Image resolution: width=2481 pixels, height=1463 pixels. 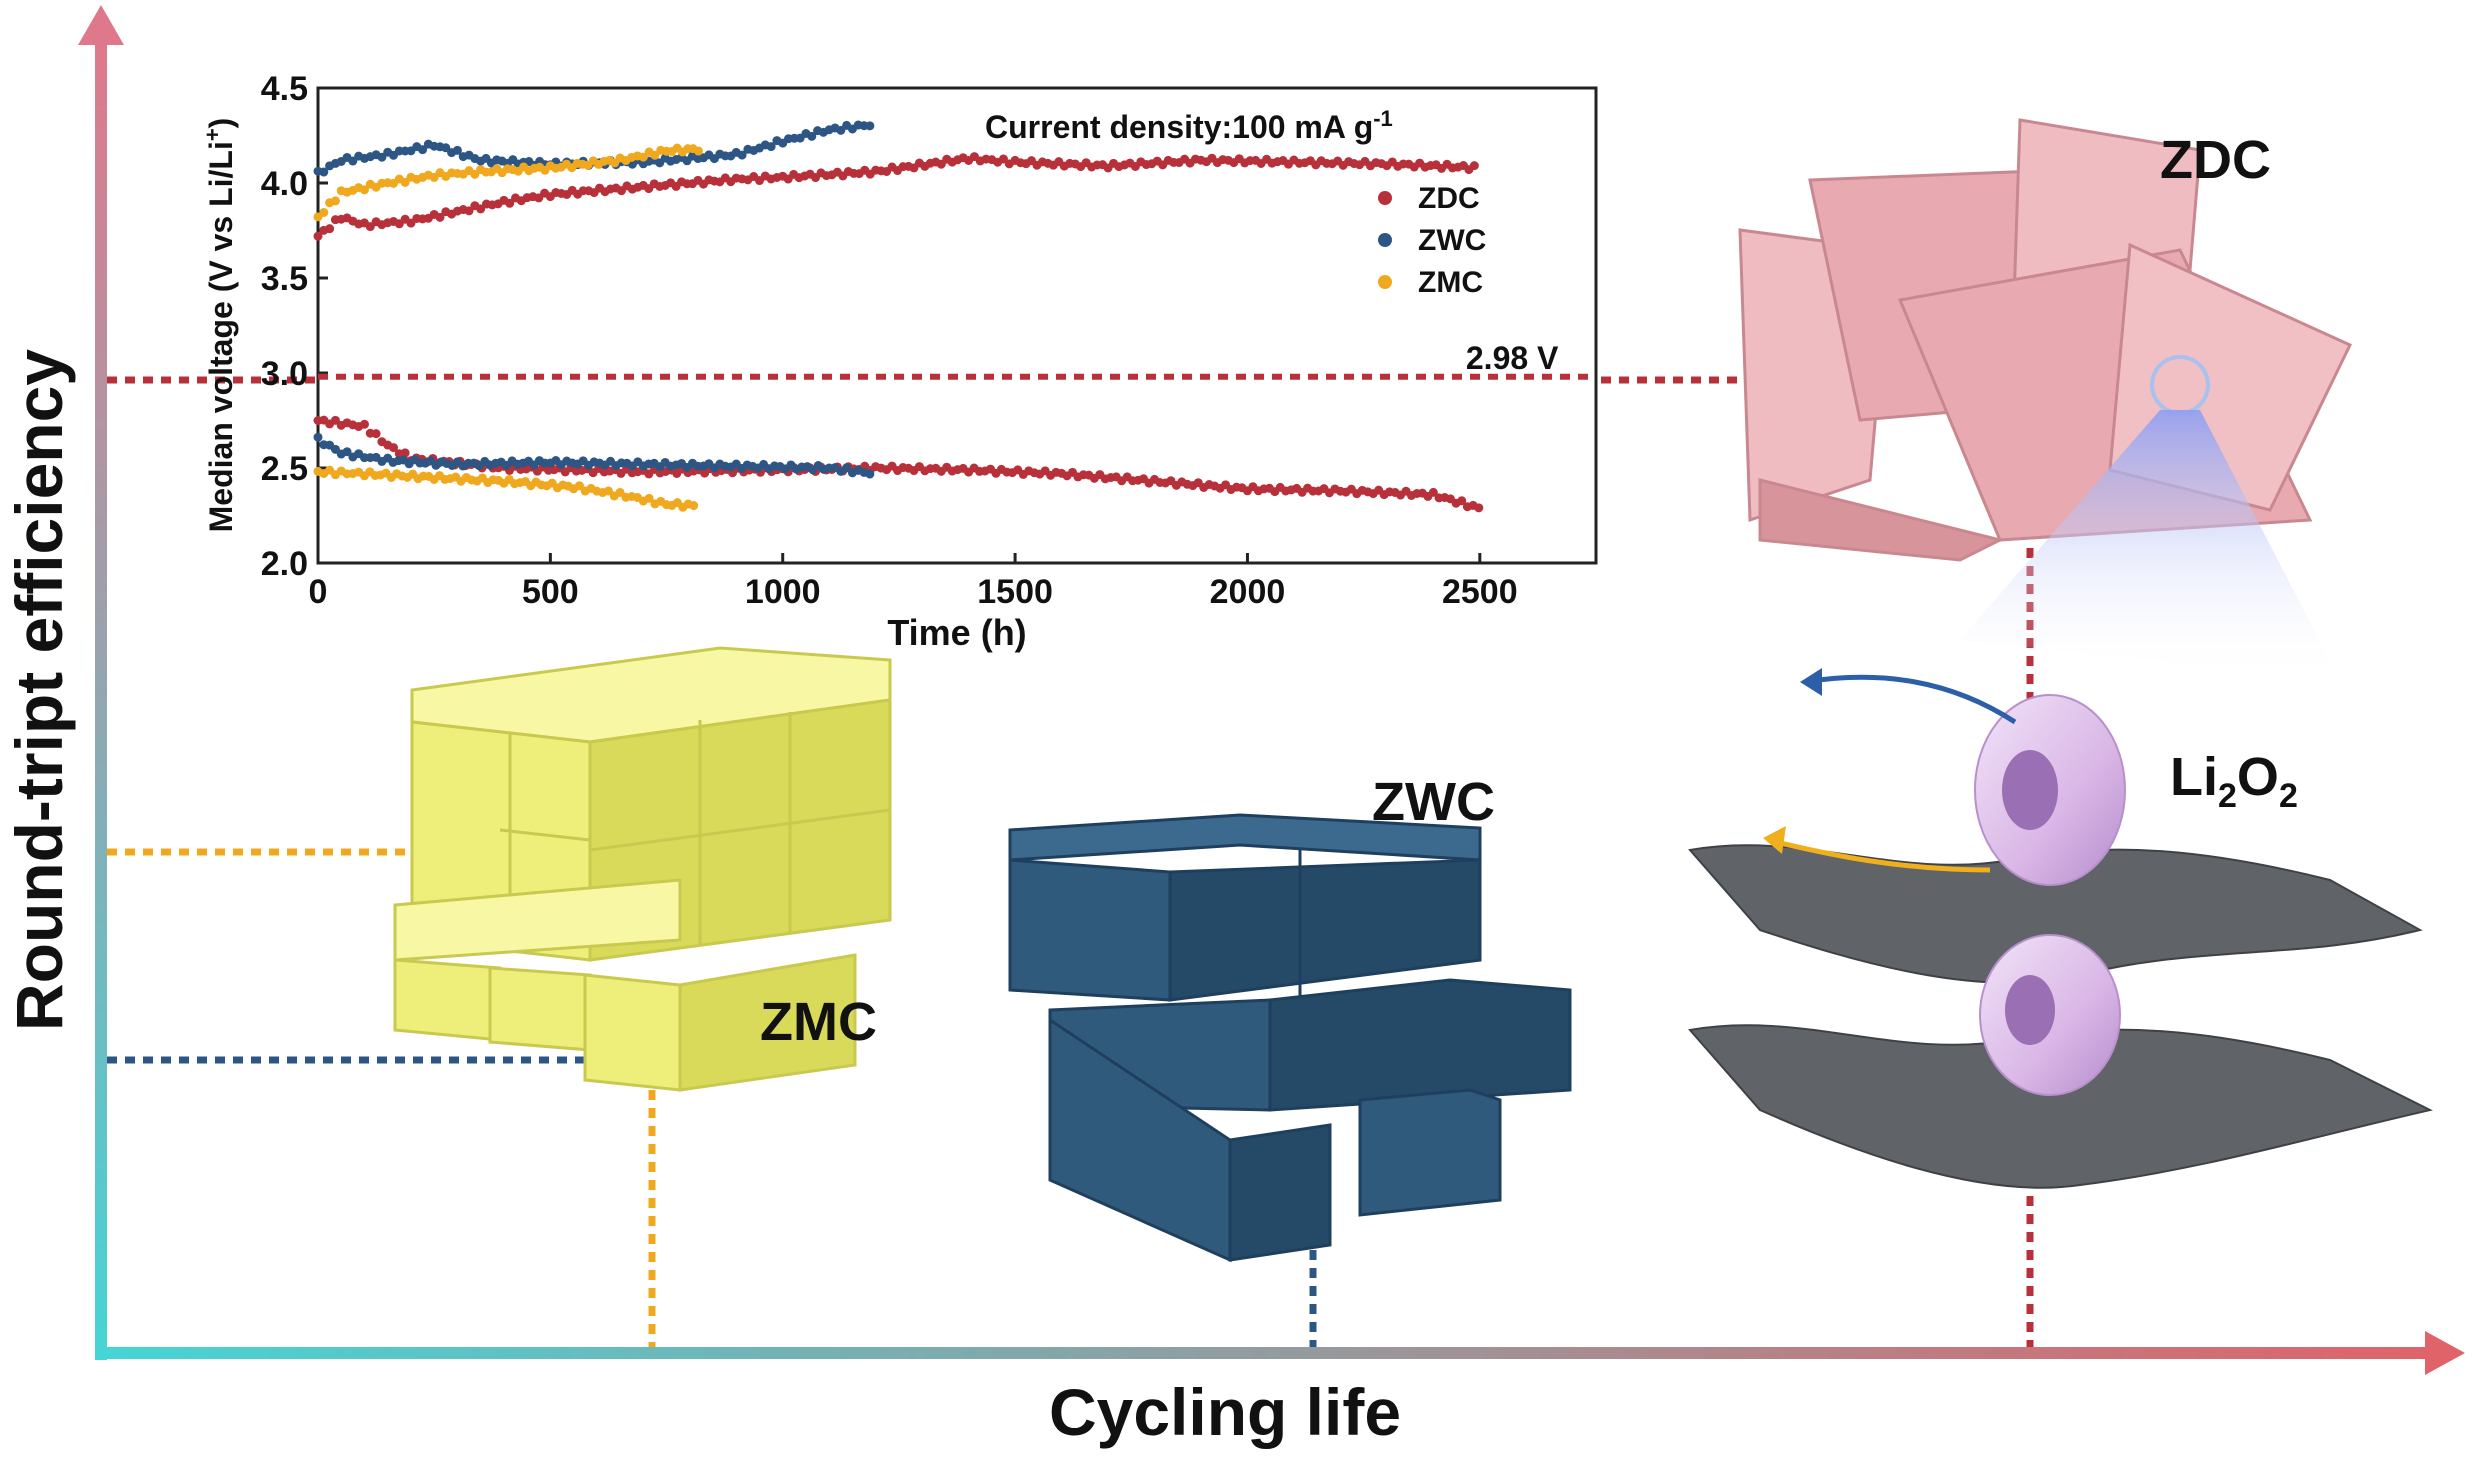 What do you see at coordinates (956, 632) in the screenshot?
I see `chart-x-axis-label: Time (h)` at bounding box center [956, 632].